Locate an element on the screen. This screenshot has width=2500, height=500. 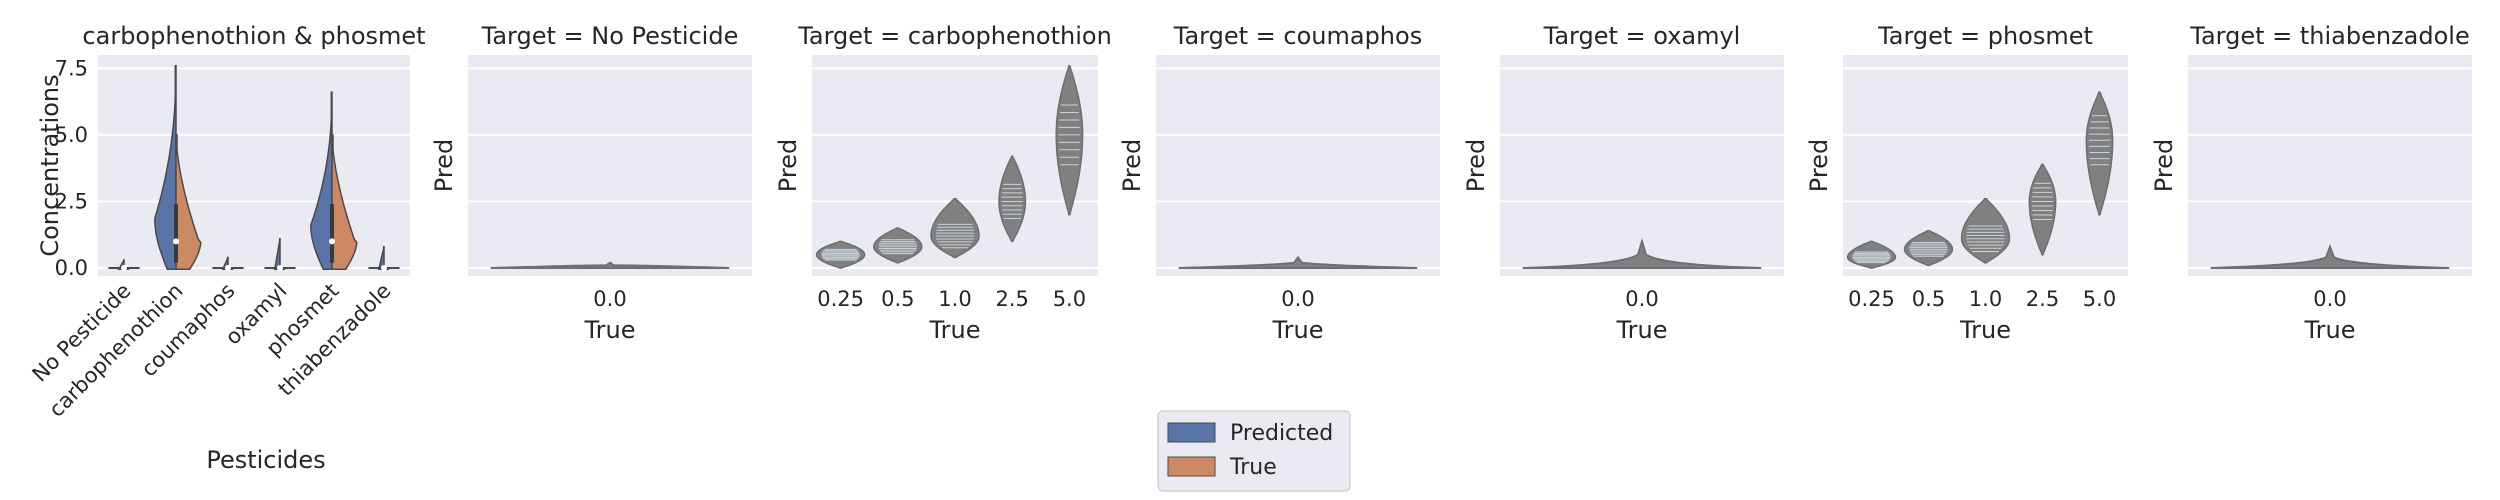
panel-title: Target = phosmet is located at coordinates (1985, 36).